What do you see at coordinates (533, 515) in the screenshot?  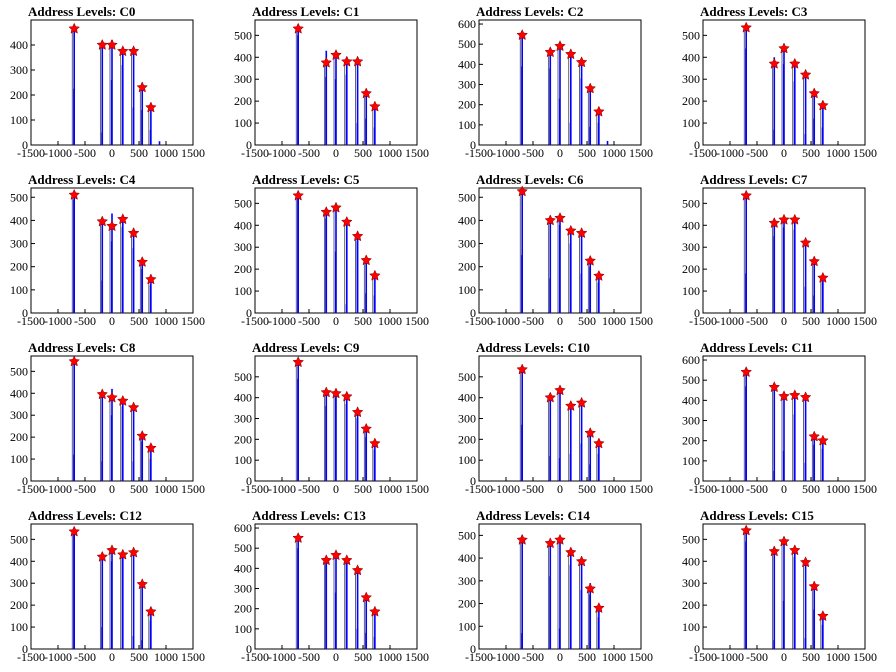 I see `chart-title: Address Levels: C14` at bounding box center [533, 515].